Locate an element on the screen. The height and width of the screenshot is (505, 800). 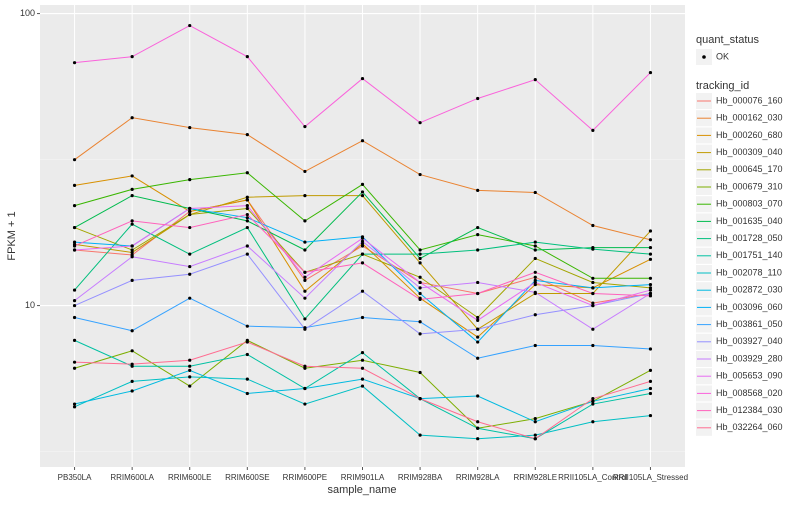
legend-label: Hb_000260_680 is located at coordinates (749, 135).